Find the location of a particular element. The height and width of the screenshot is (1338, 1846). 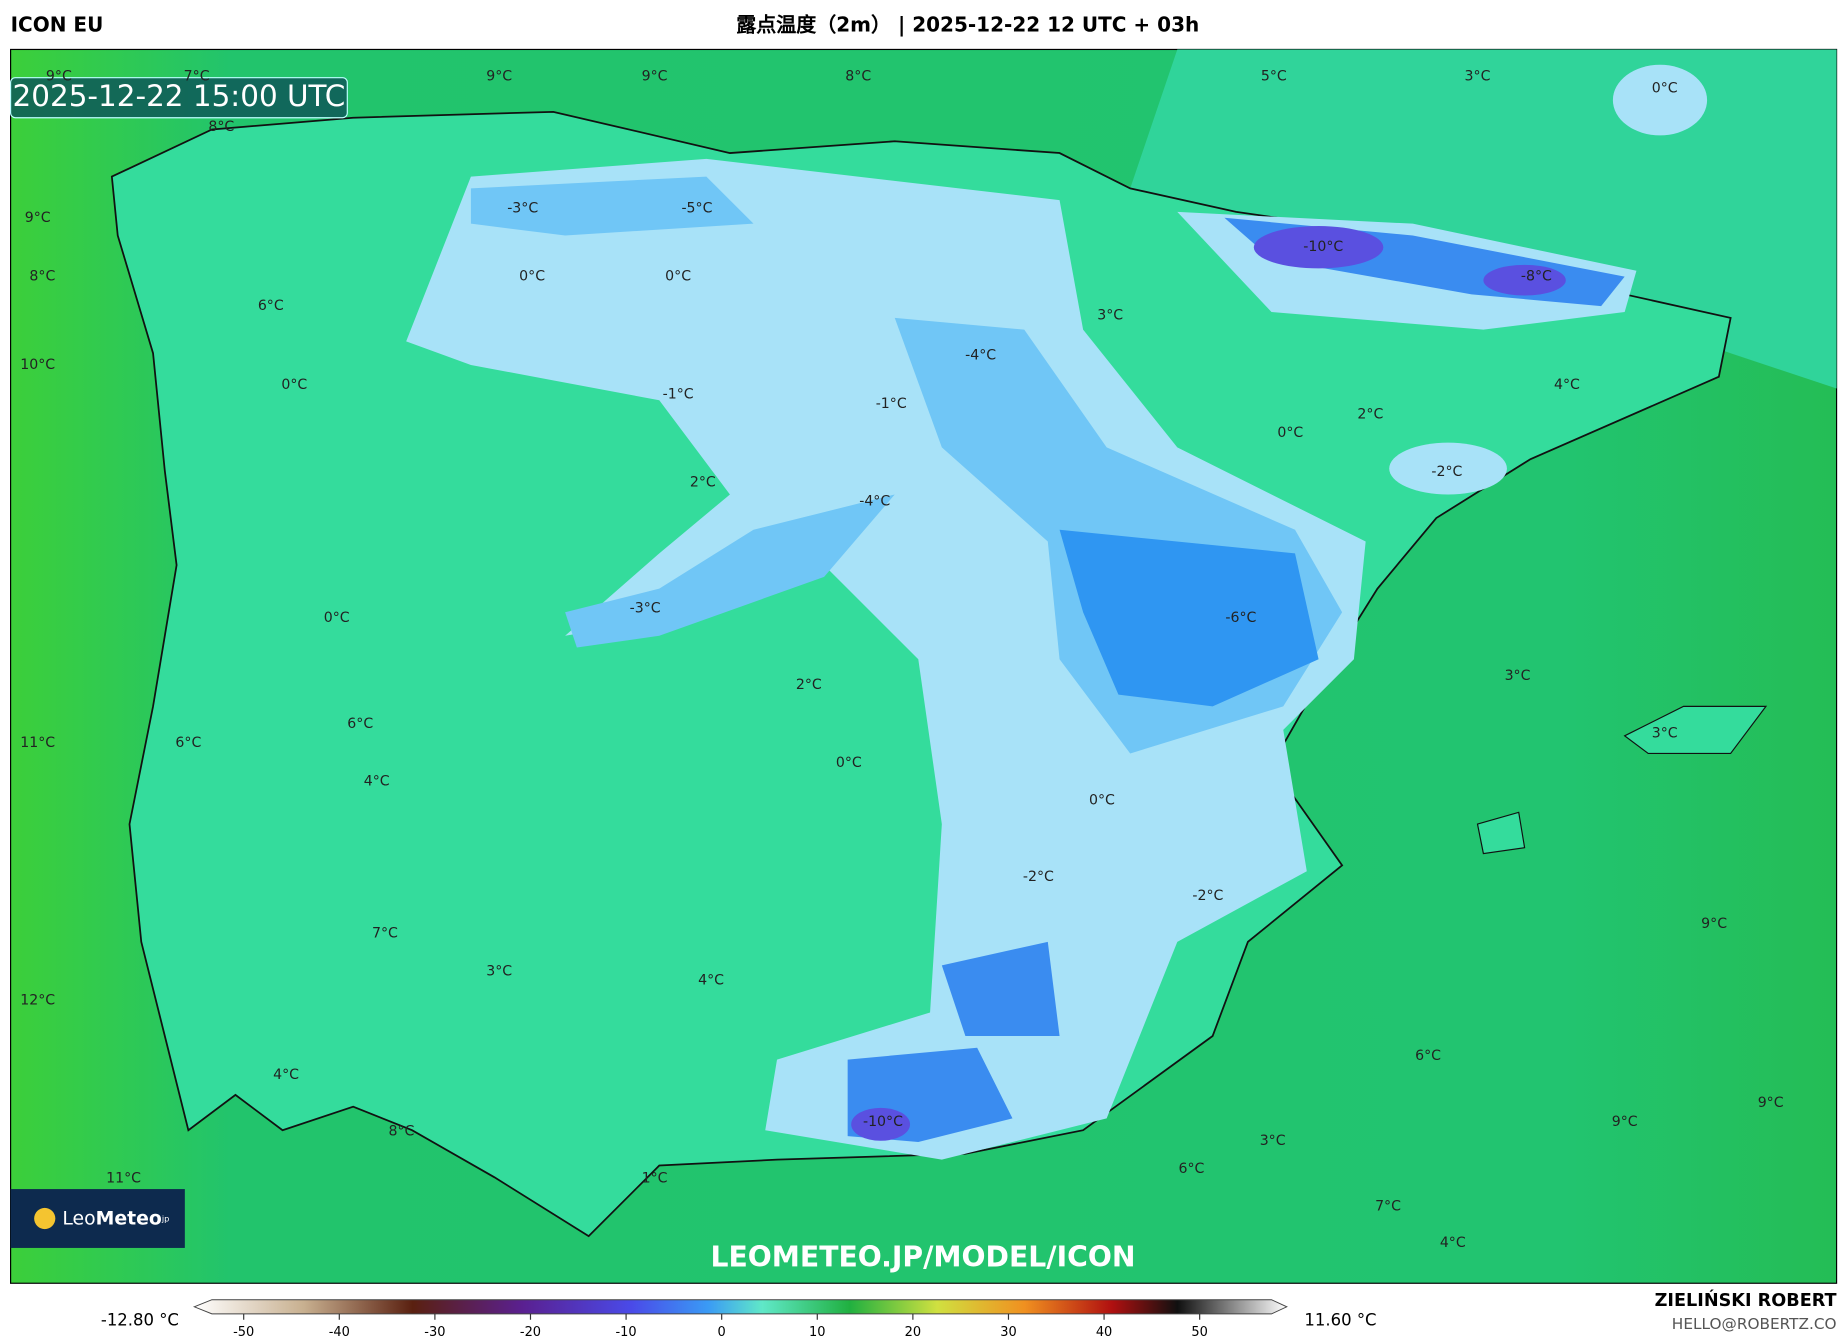

islands is located at coordinates (1622, 780).